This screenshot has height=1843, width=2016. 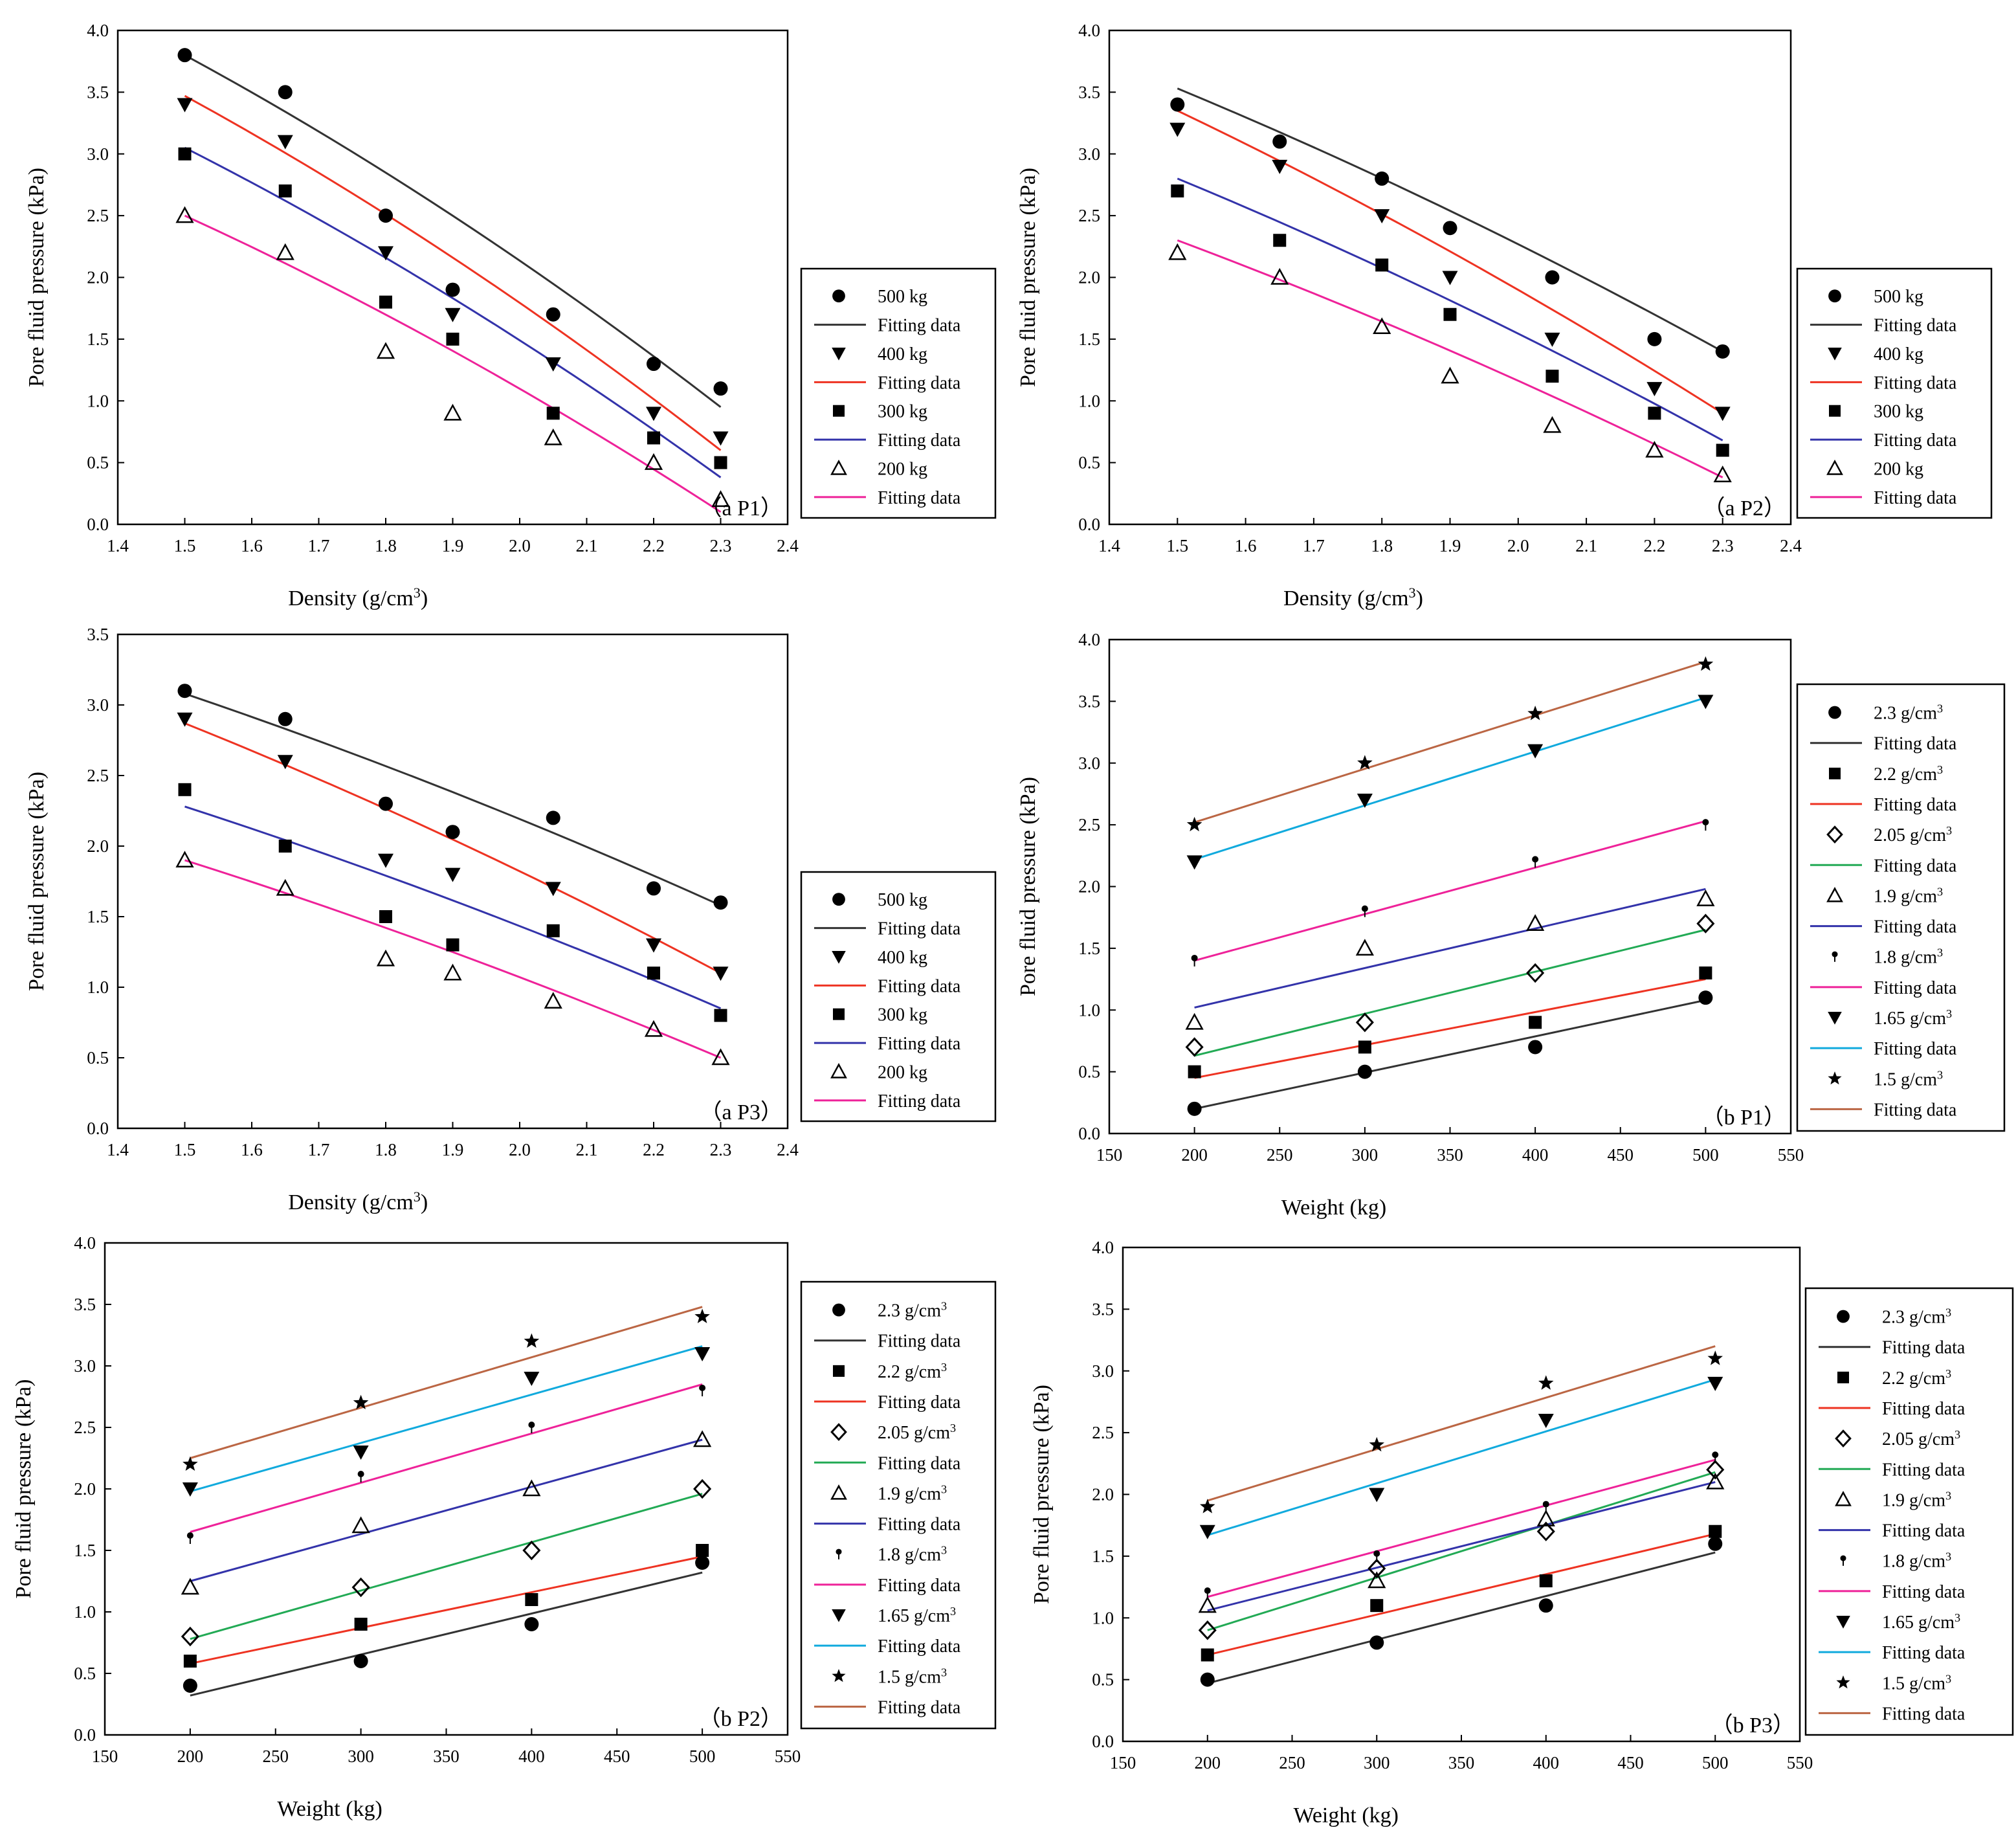 I want to click on legend-fit-label-4: Fitting data, so click(x=1915, y=498).